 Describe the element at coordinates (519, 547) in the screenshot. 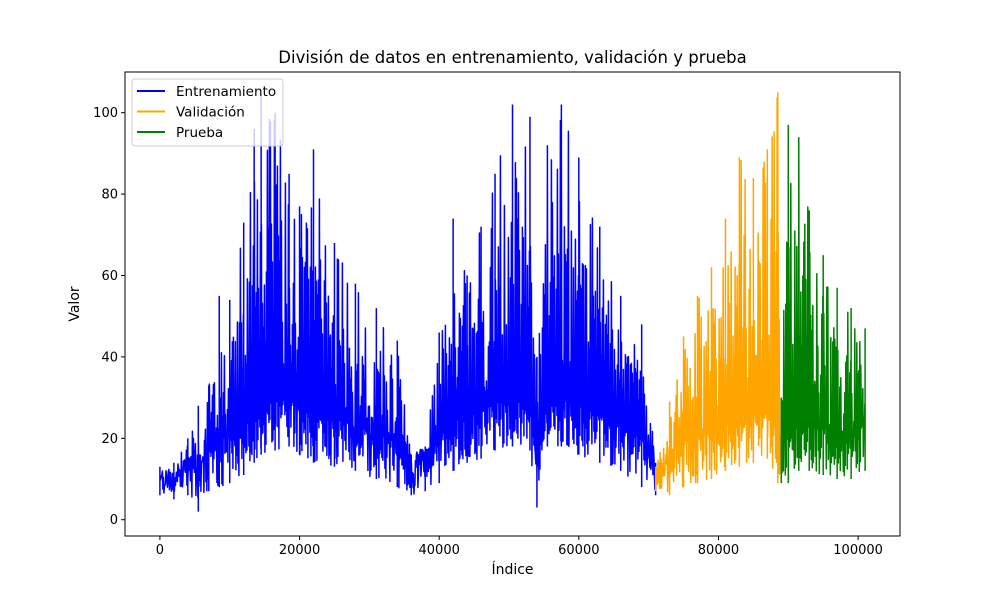

I see `x-axis: 0 20000 40000 60000 80000 100000` at that location.